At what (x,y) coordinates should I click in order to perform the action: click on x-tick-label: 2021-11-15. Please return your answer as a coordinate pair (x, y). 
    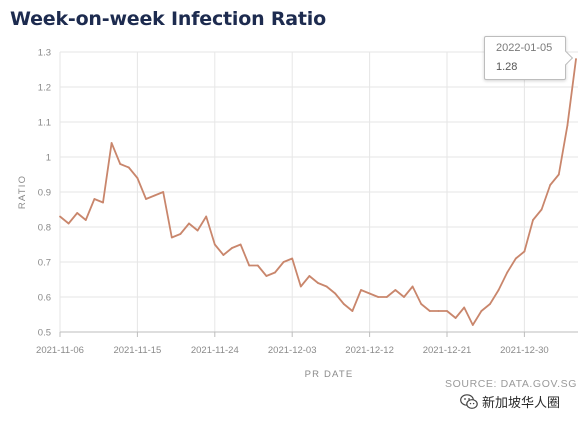
    Looking at the image, I should click on (137, 350).